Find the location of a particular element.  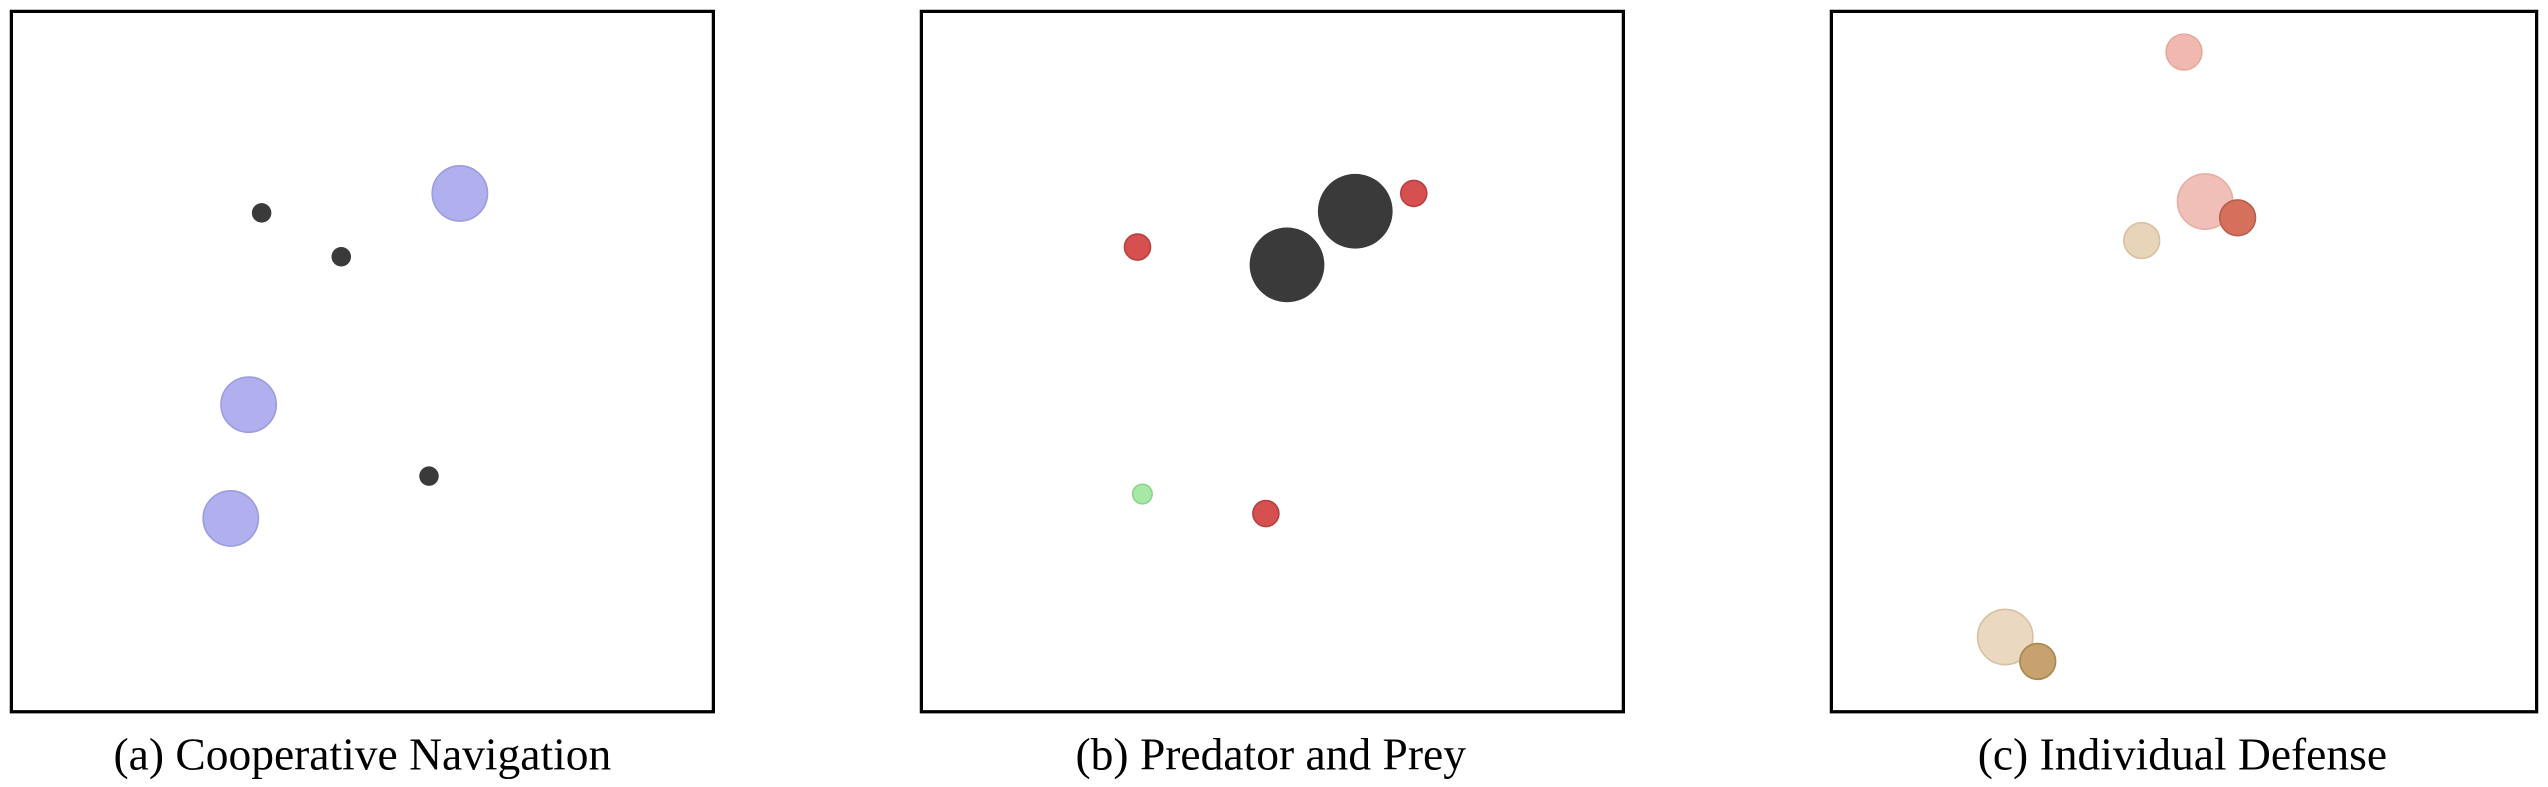

prey is located at coordinates (1142, 494).